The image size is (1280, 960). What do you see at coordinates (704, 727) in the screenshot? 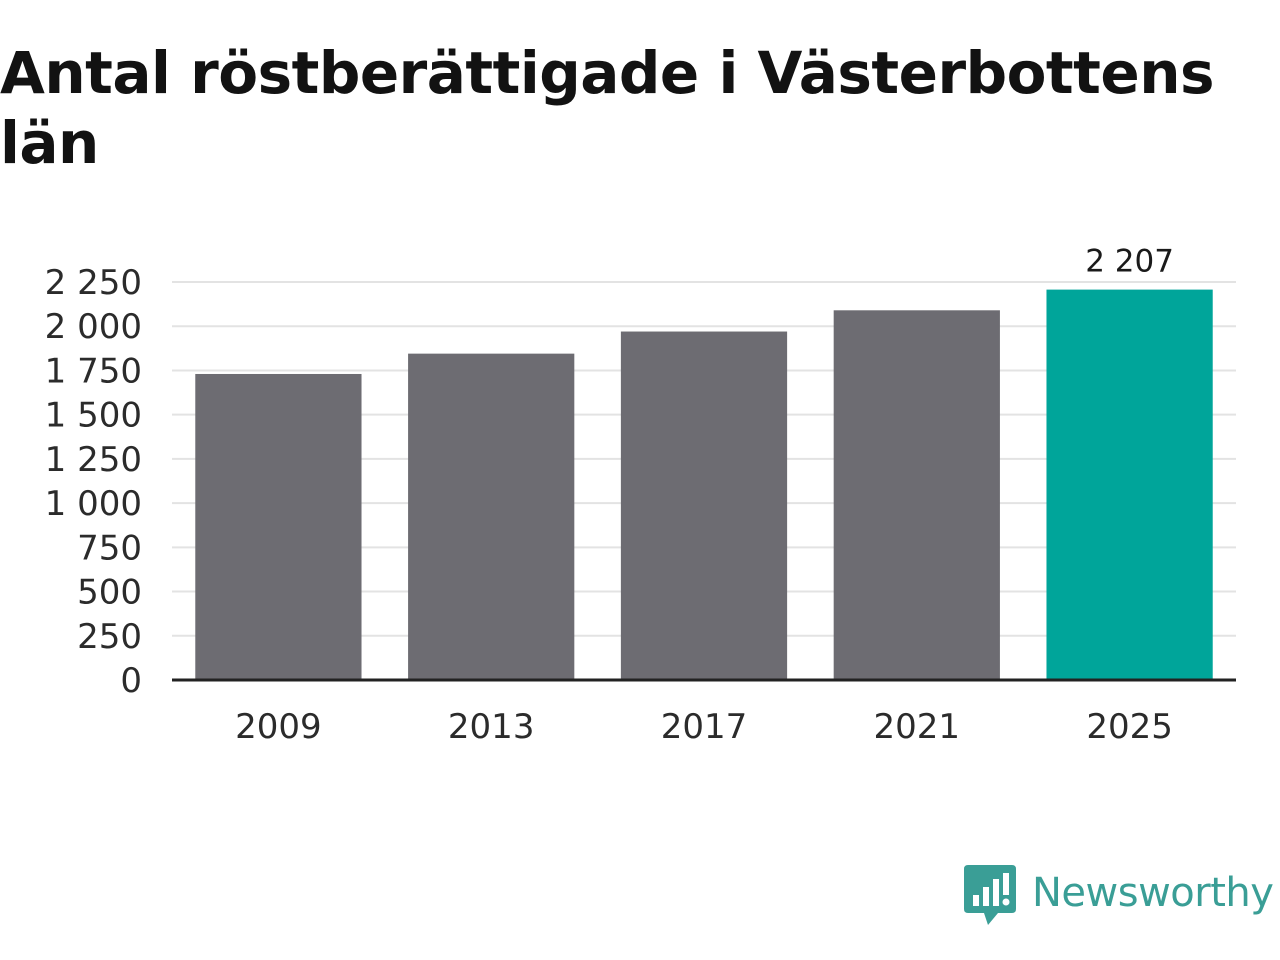
I see `x-tick-label: 2017` at bounding box center [704, 727].